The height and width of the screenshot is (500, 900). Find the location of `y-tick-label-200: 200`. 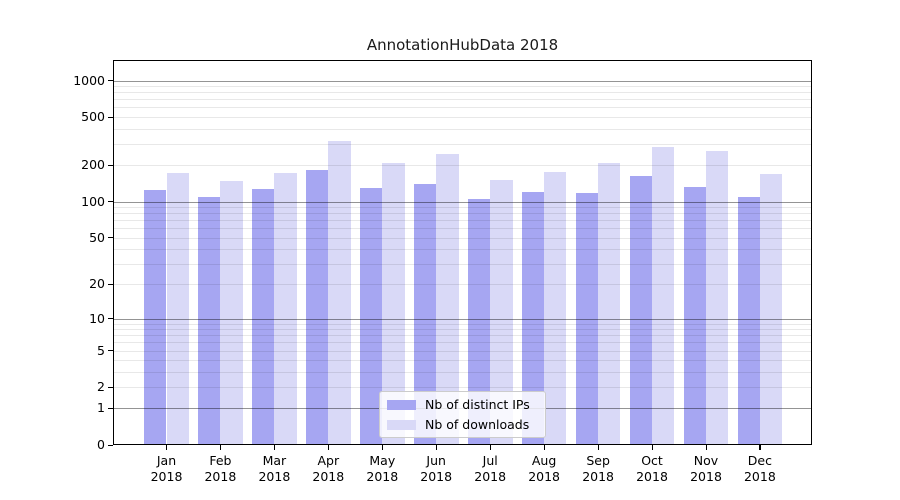

y-tick-label-200: 200 is located at coordinates (93, 165).